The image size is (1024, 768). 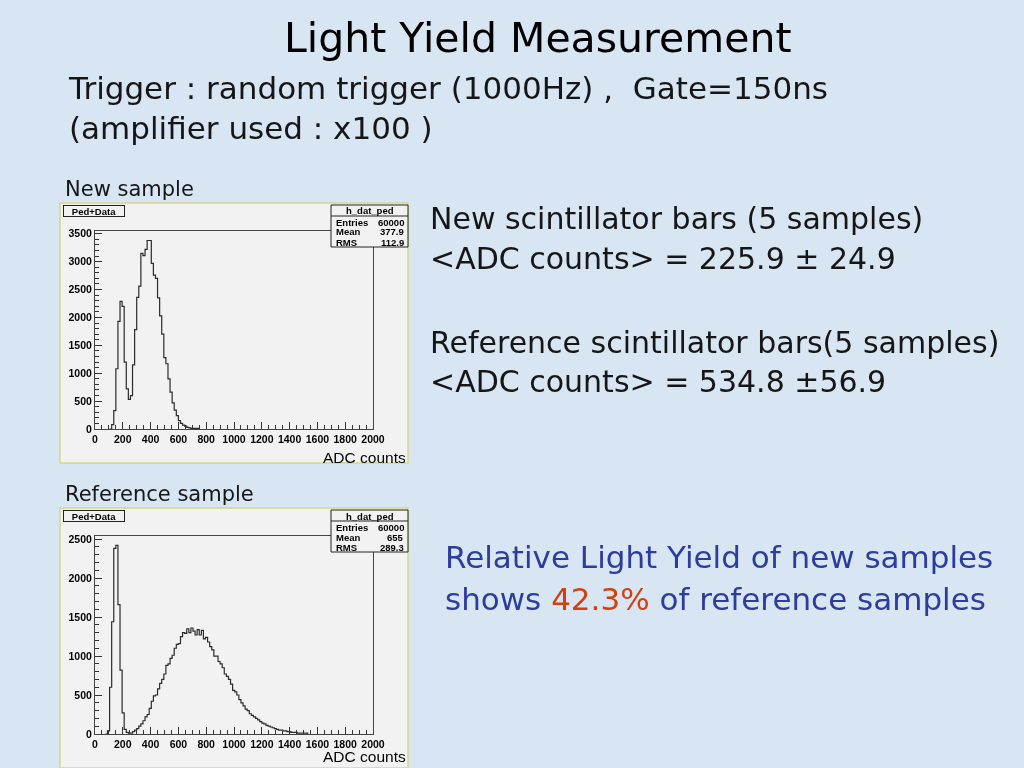 What do you see at coordinates (369, 537) in the screenshot?
I see `text: Mean 655` at bounding box center [369, 537].